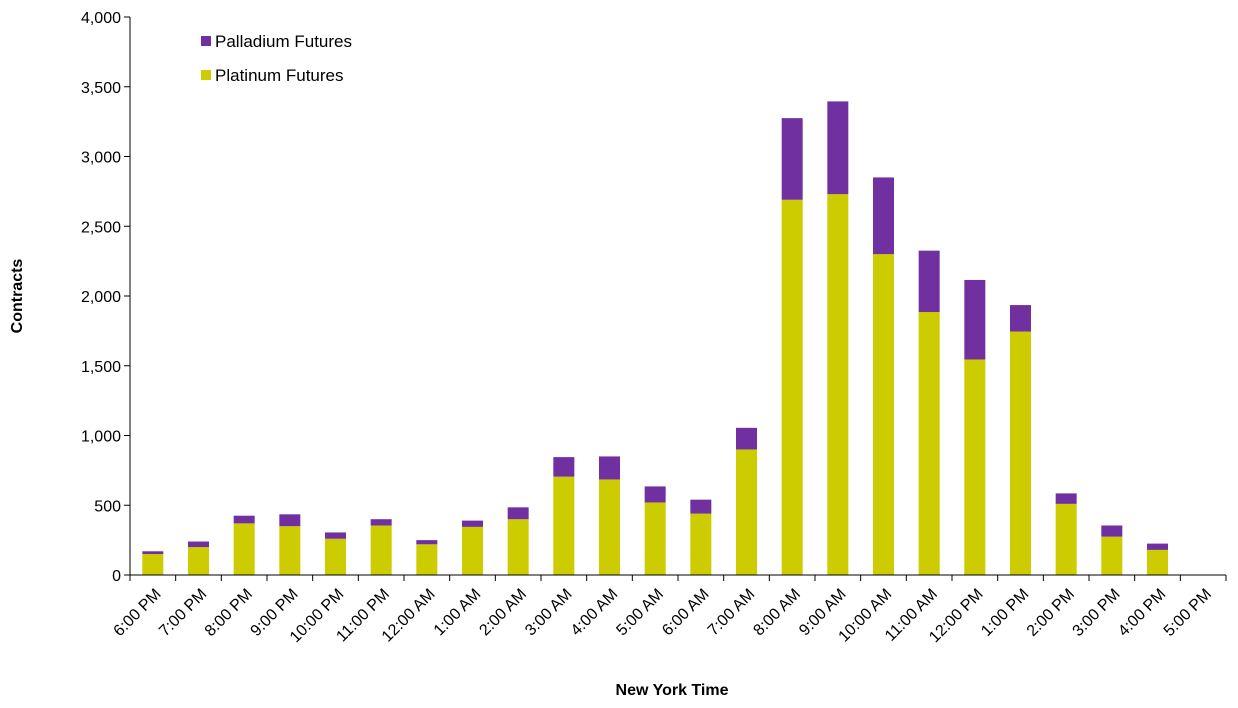  I want to click on y-tick-label: 3,000, so click(101, 158).